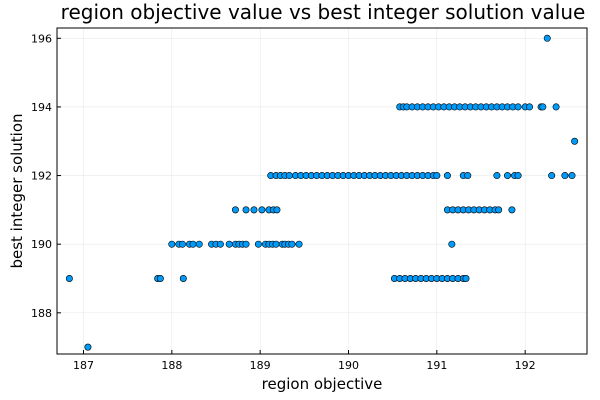 This screenshot has width=600, height=400. I want to click on x-tick-label: 192, so click(525, 365).